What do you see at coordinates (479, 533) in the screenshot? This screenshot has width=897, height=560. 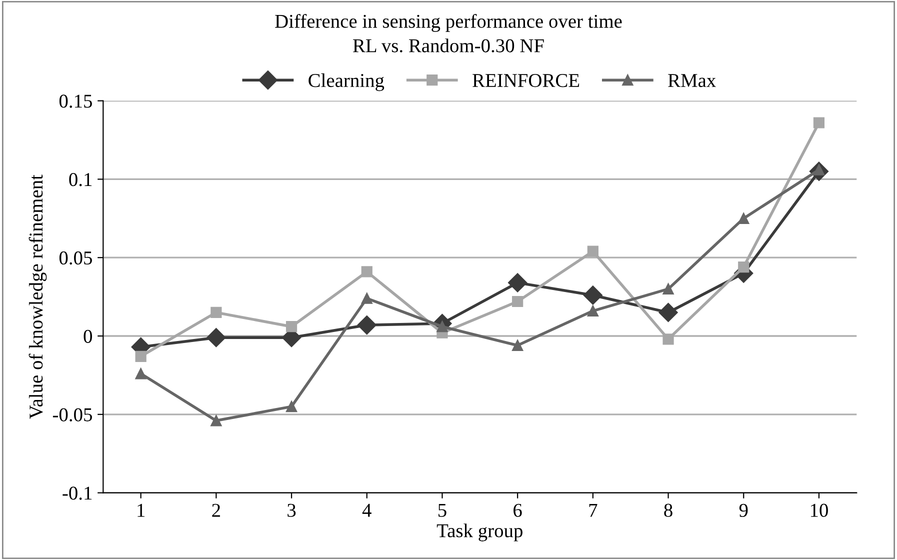 I see `x-axis-title: Task group` at bounding box center [479, 533].